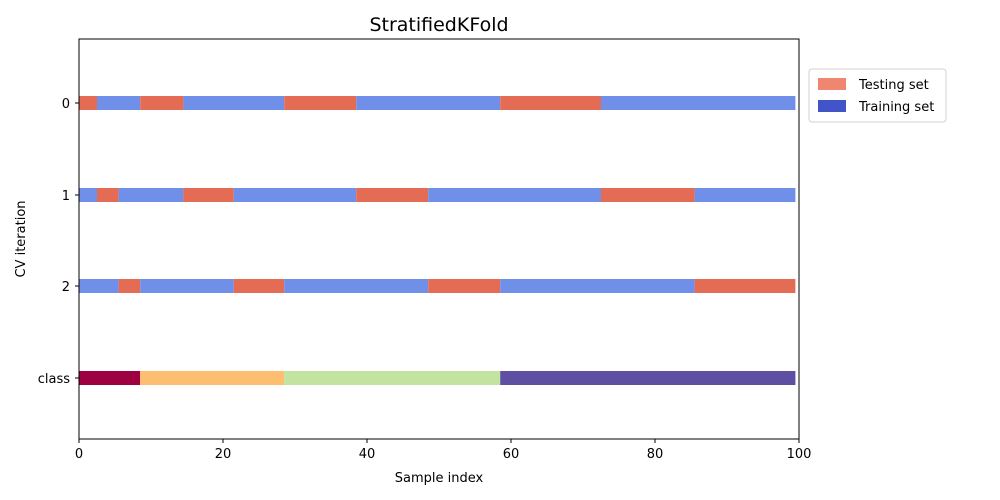 The image size is (1000, 500). What do you see at coordinates (877, 95) in the screenshot?
I see `legend: Testing set Training set` at bounding box center [877, 95].